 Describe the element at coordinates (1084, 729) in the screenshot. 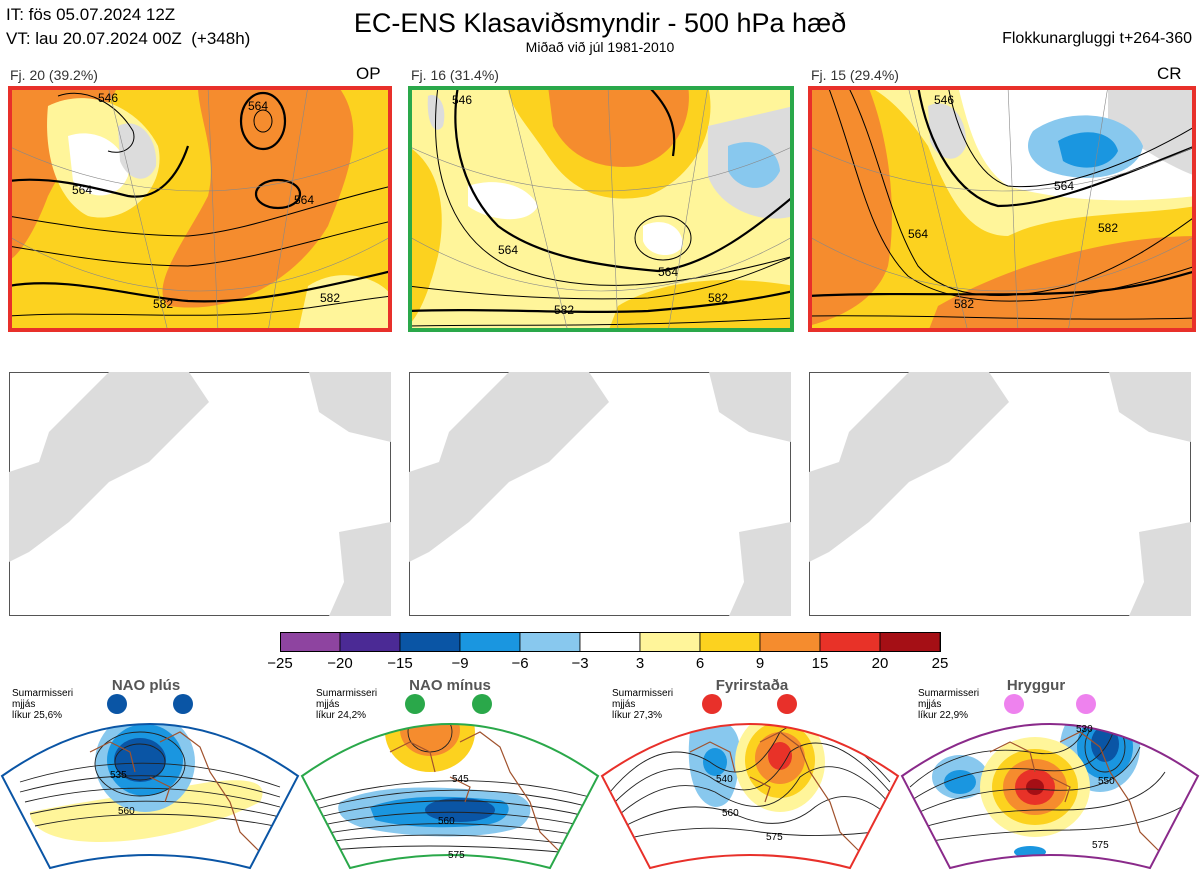

I see `regime-4-contour-530: 530` at that location.